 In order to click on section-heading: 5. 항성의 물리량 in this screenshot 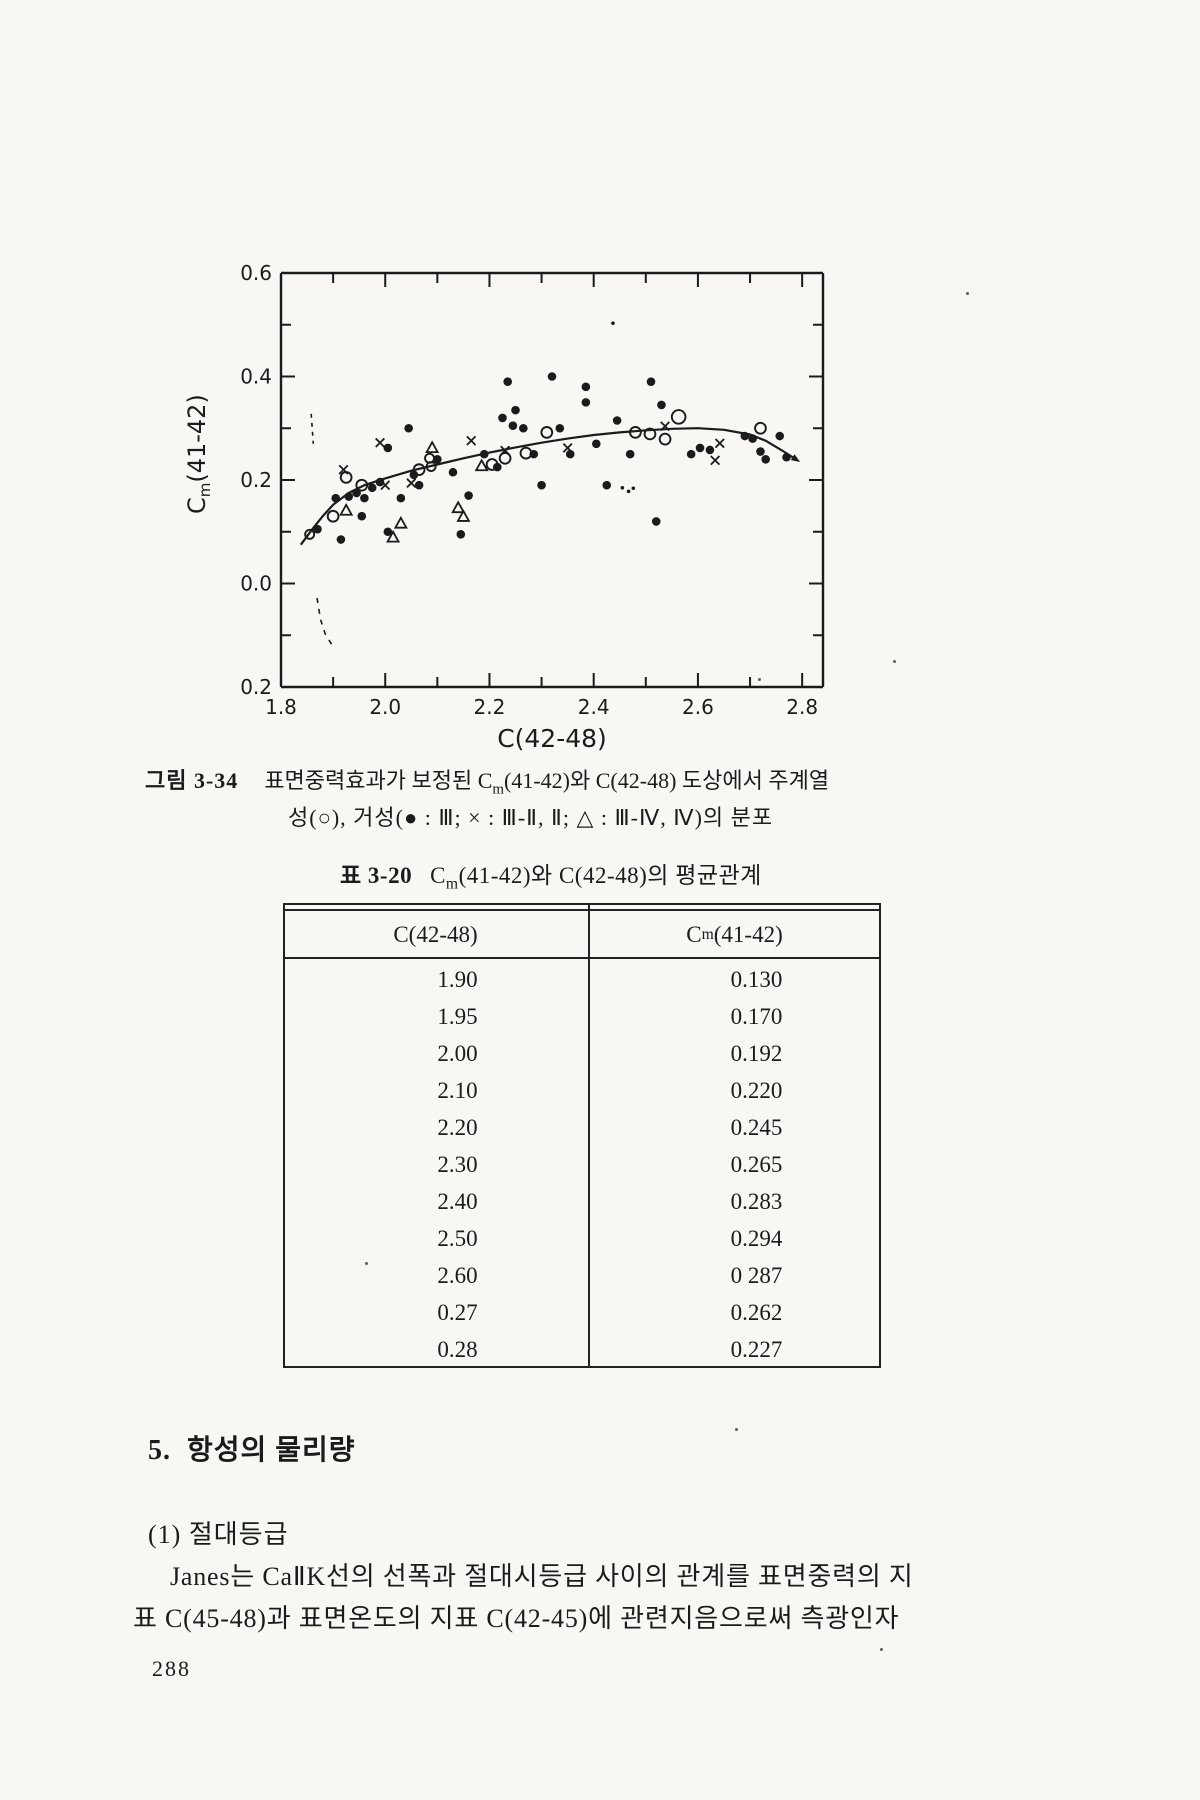, I will do `click(252, 1448)`.